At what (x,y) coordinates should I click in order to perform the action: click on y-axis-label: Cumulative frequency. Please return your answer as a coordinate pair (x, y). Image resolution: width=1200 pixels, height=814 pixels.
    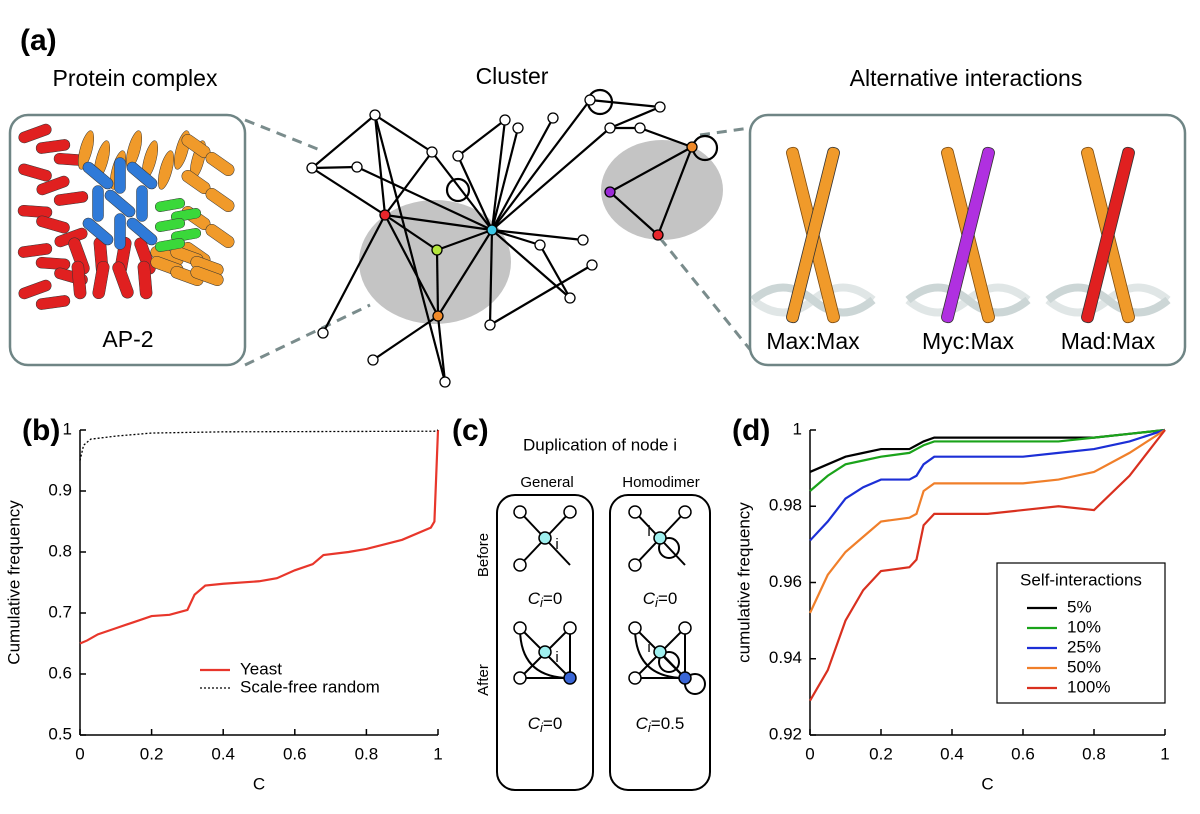
    Looking at the image, I should click on (13, 582).